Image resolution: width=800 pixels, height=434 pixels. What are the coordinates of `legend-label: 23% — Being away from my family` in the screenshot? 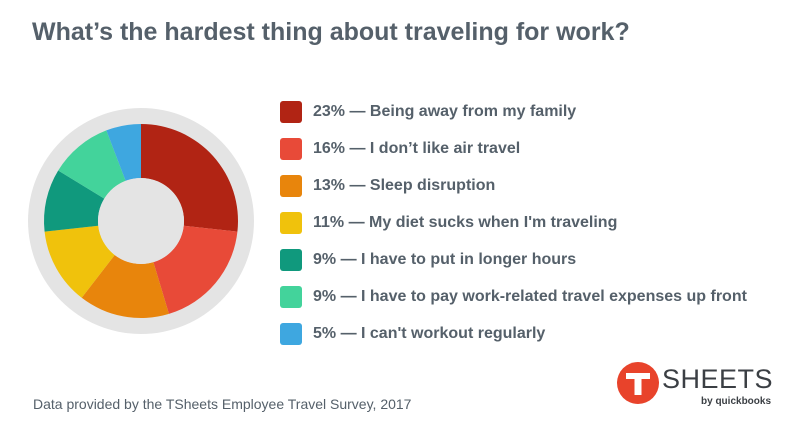 It's located at (445, 111).